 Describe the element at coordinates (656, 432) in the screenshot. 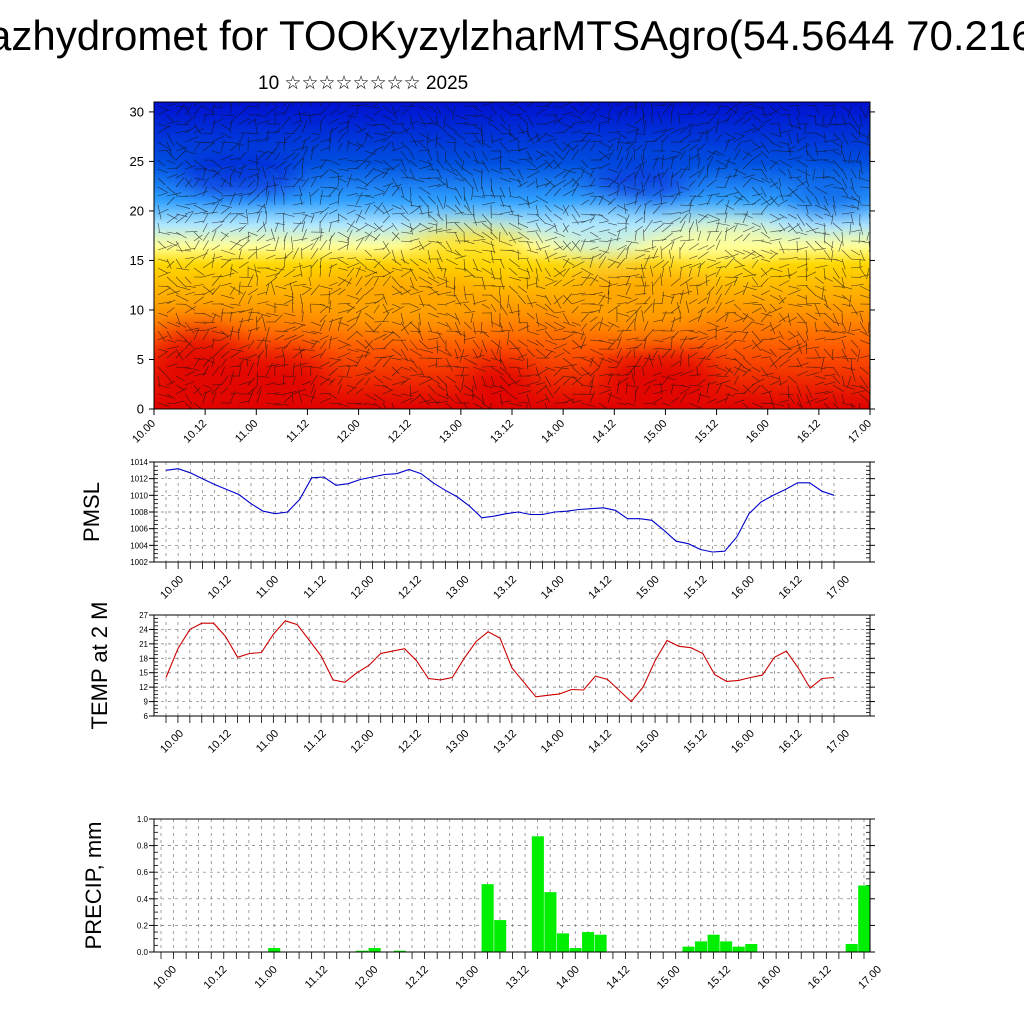

I see `x-tick-label: 15.00` at that location.